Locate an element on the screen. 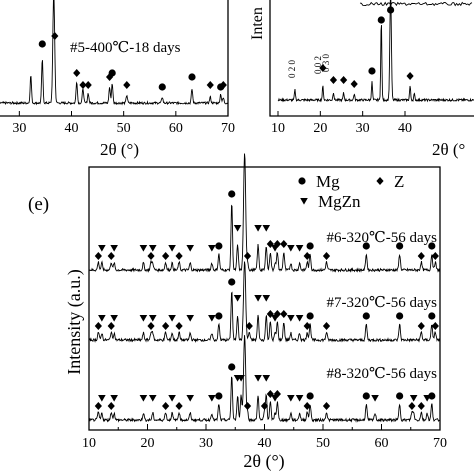 This screenshot has width=474, height=474. panel-top-right-markers is located at coordinates (366, 47).